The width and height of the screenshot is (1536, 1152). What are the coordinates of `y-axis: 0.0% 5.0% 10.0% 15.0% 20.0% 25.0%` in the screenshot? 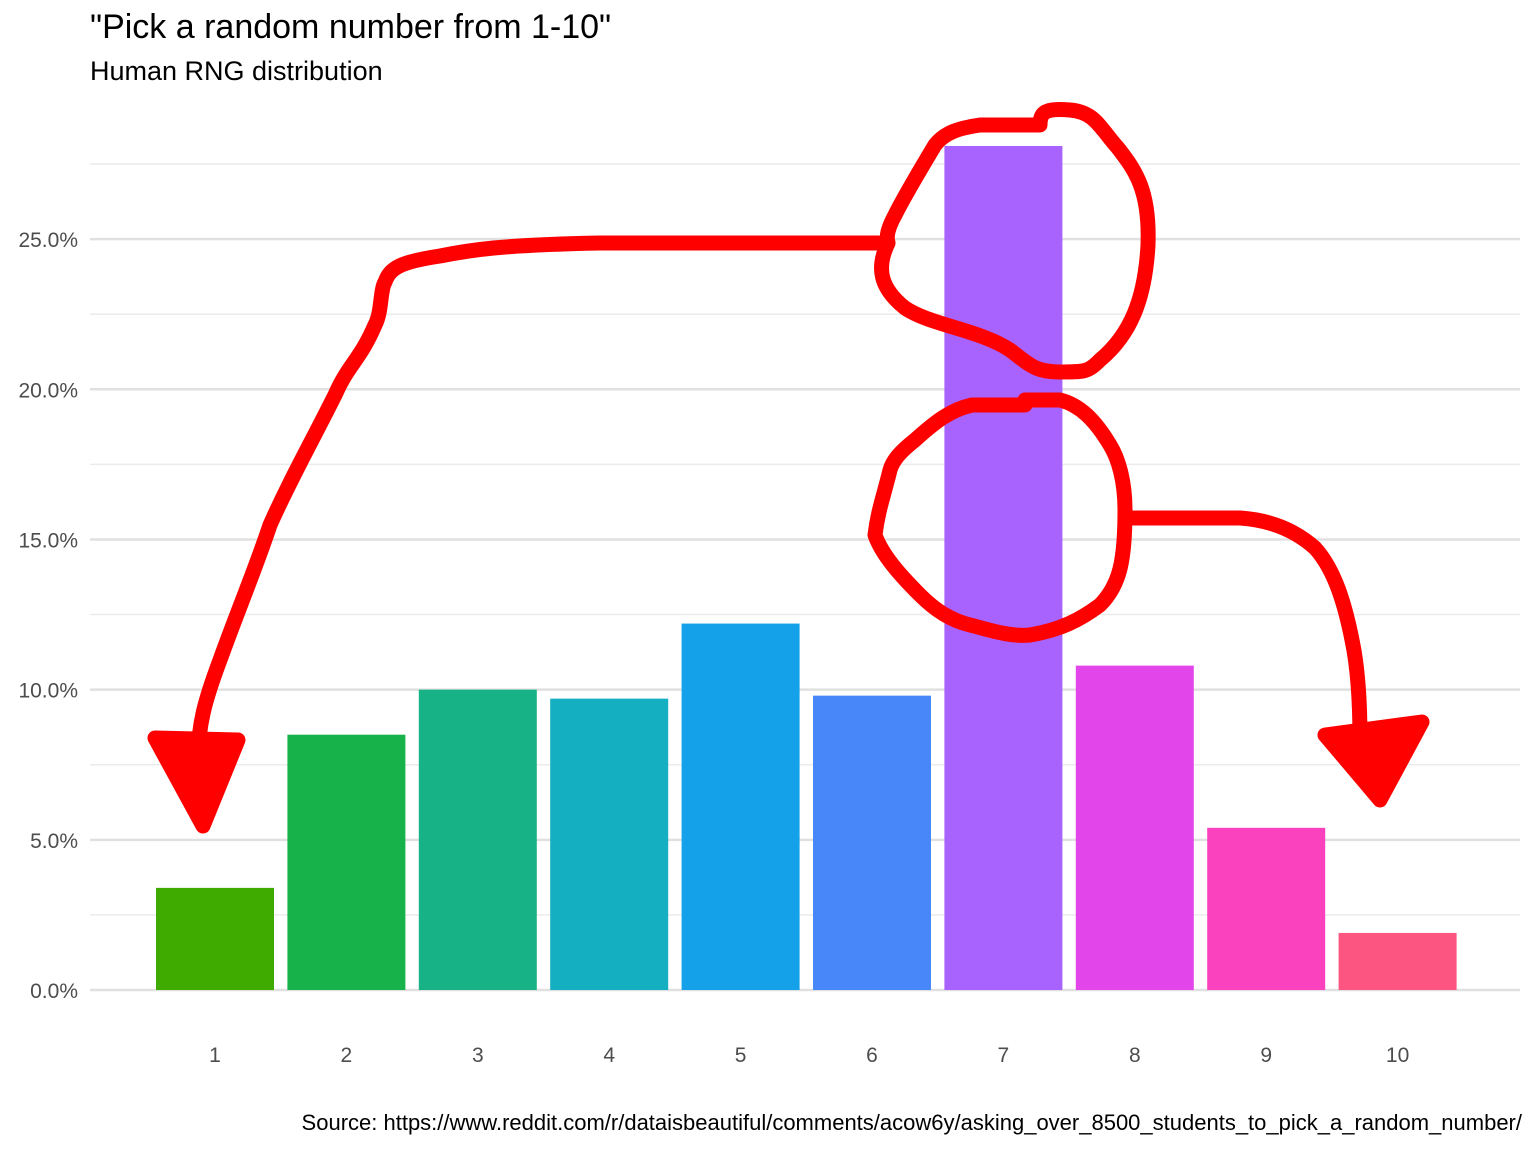 It's located at (48, 616).